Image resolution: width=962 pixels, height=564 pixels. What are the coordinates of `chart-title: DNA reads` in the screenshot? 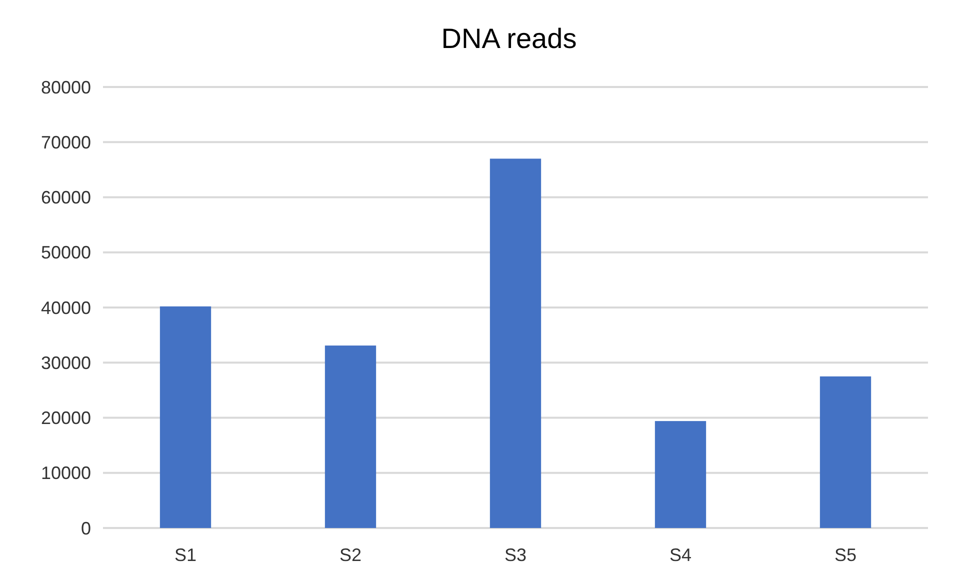 It's located at (509, 38).